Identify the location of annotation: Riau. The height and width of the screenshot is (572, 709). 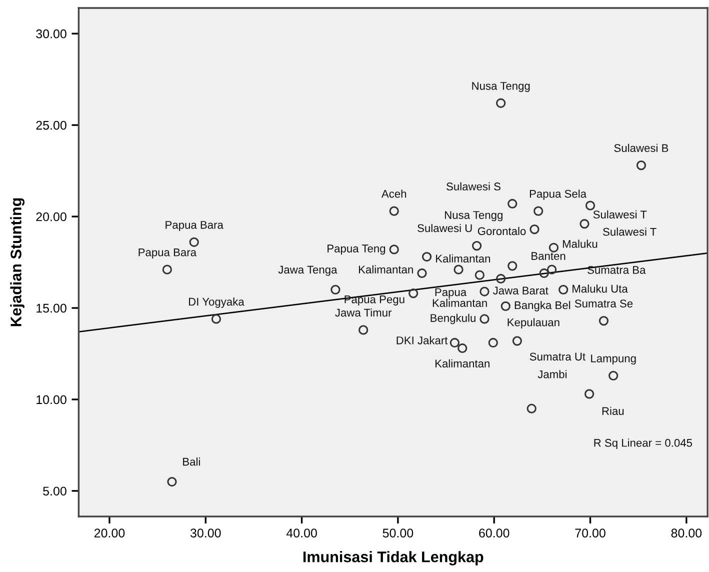
(613, 410).